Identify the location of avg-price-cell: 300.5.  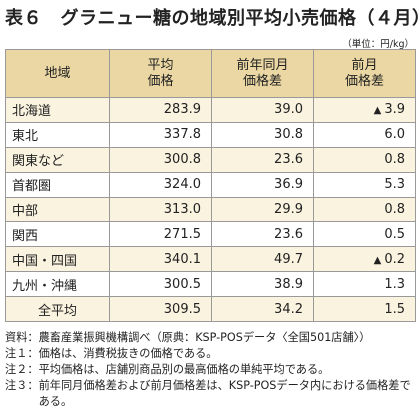
(160, 284).